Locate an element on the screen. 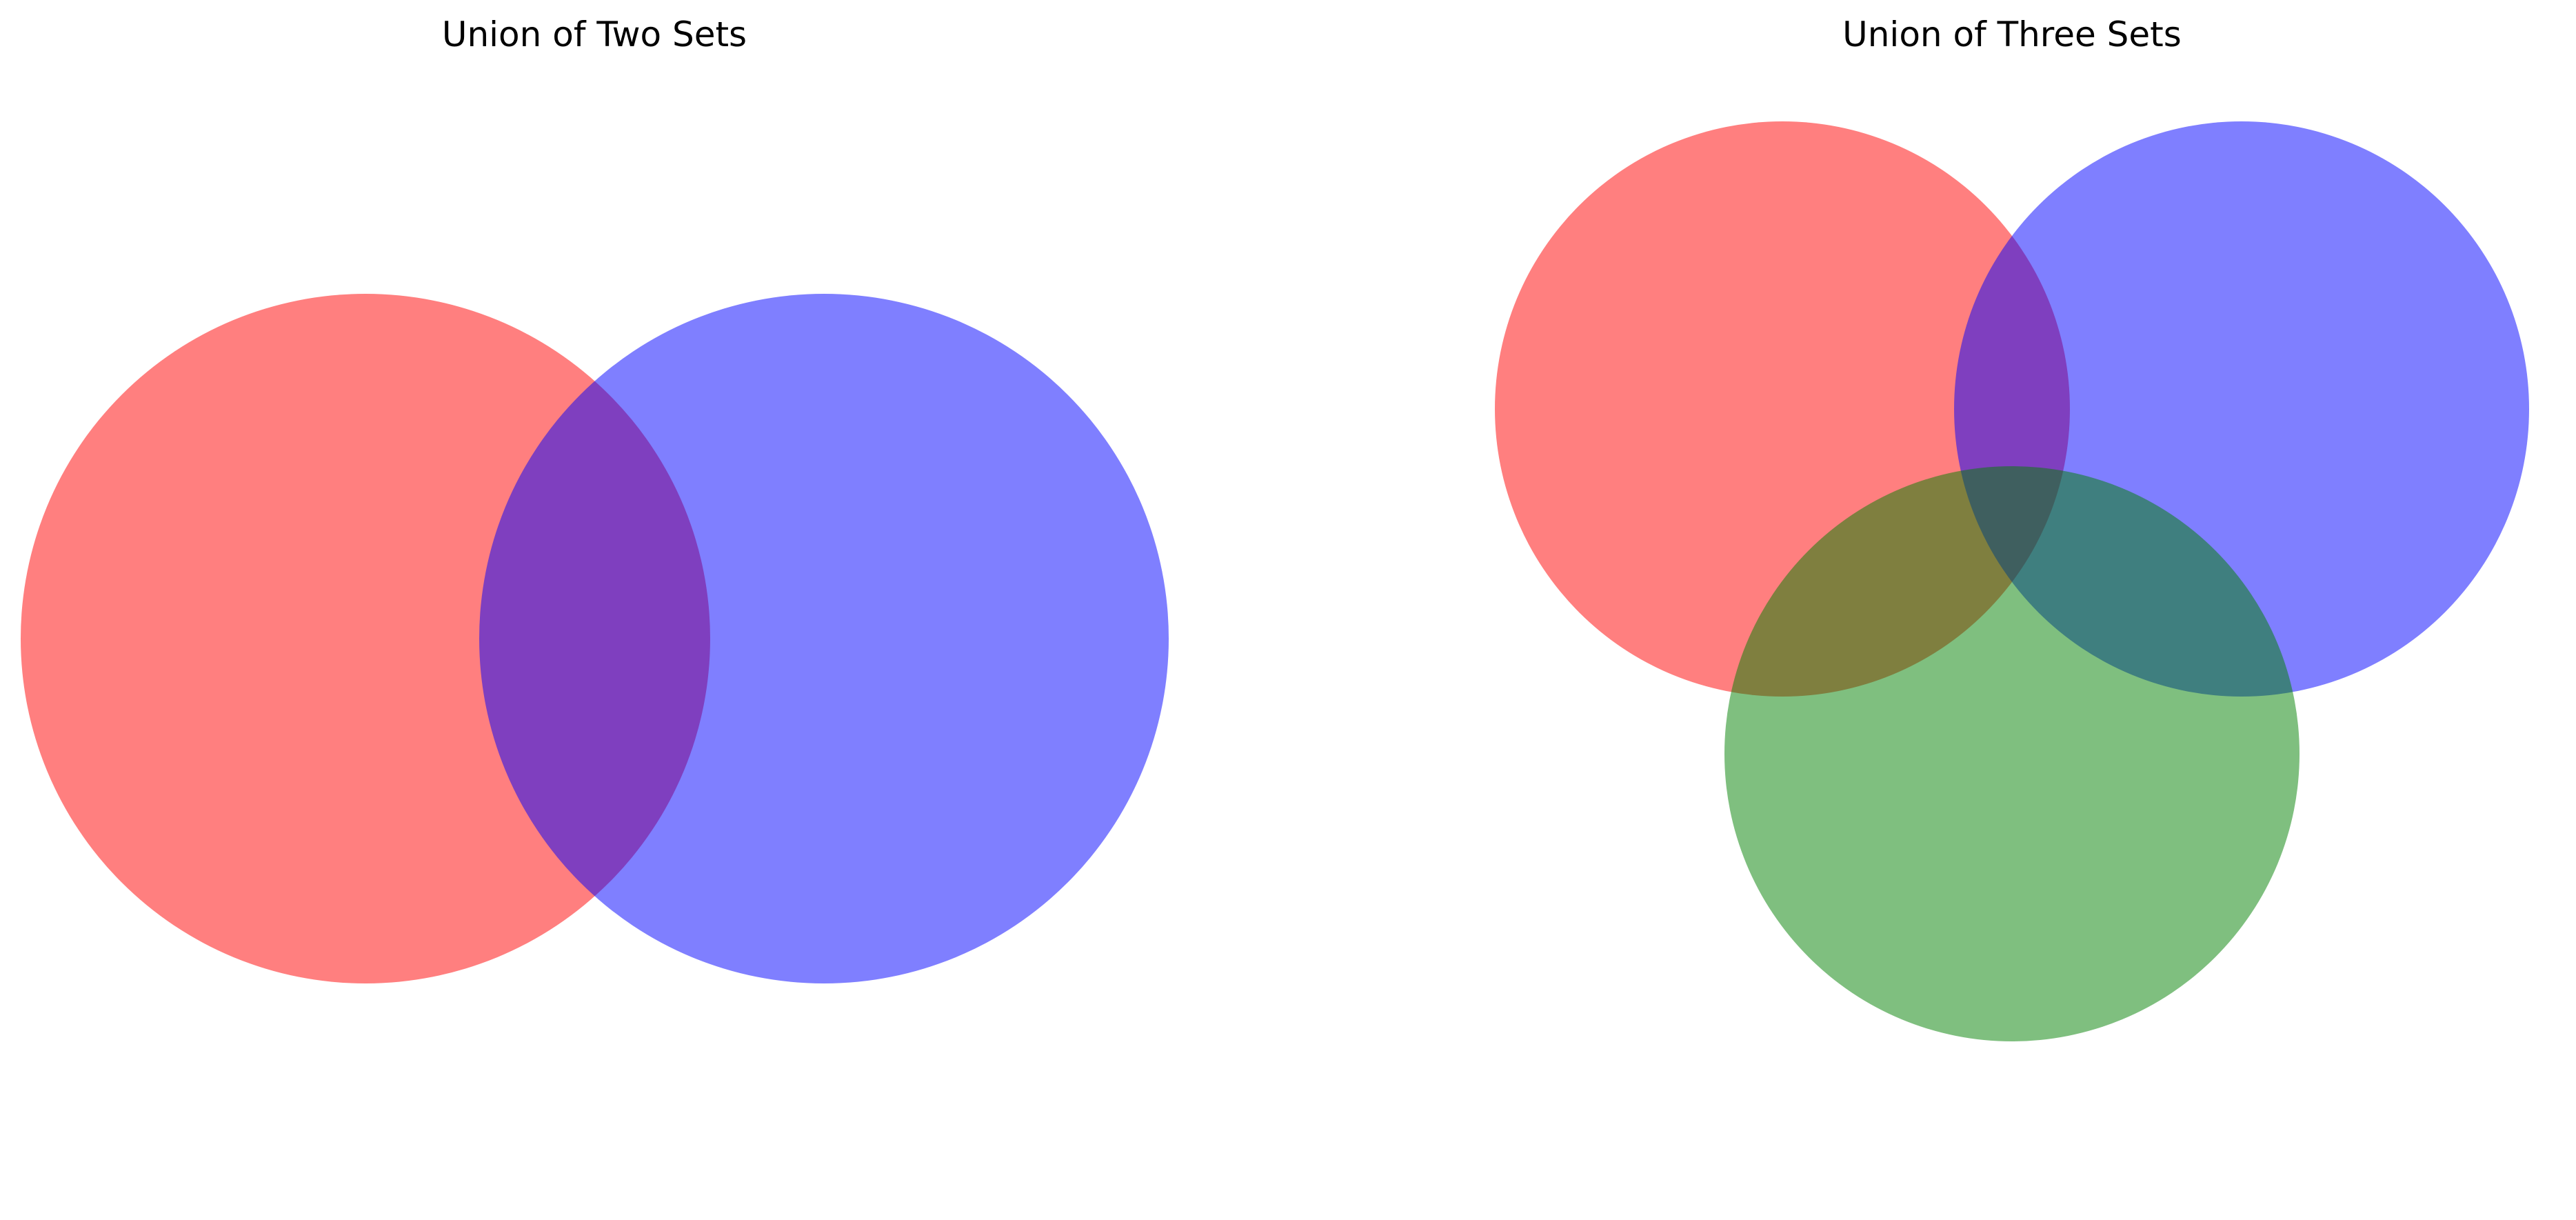 The height and width of the screenshot is (1220, 2576). panel-title-three-sets: Union of Three Sets is located at coordinates (2012, 34).